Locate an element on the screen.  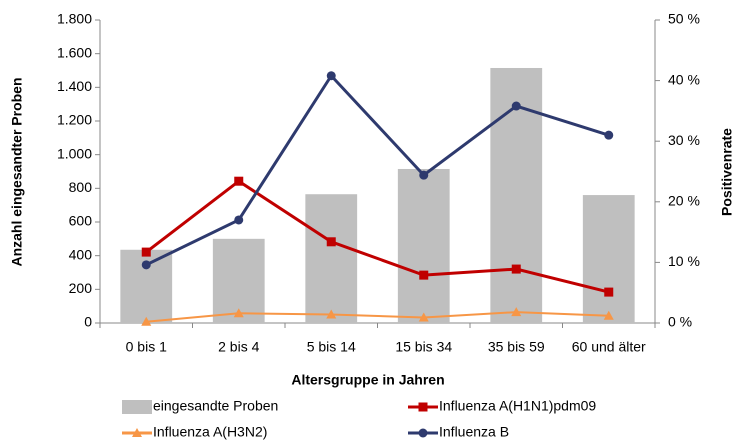
x-tick-label: 15 bis 34 is located at coordinates (423, 347).